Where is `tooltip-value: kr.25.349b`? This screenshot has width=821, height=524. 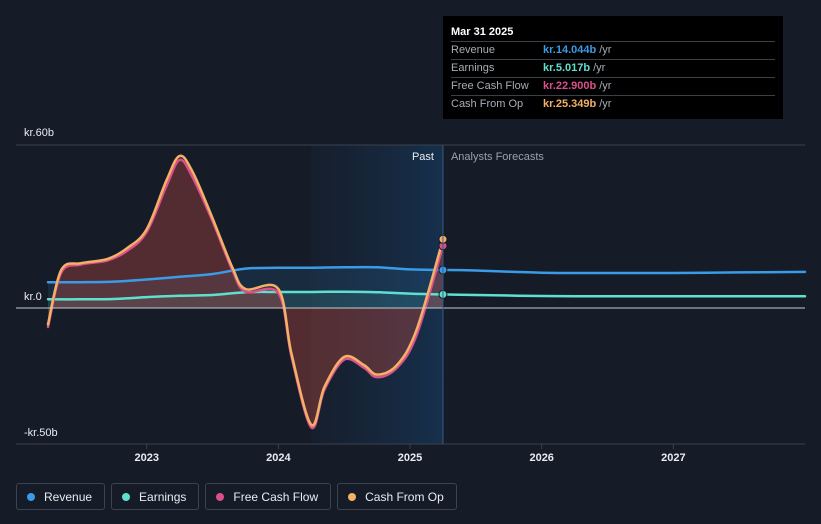 tooltip-value: kr.25.349b is located at coordinates (570, 104).